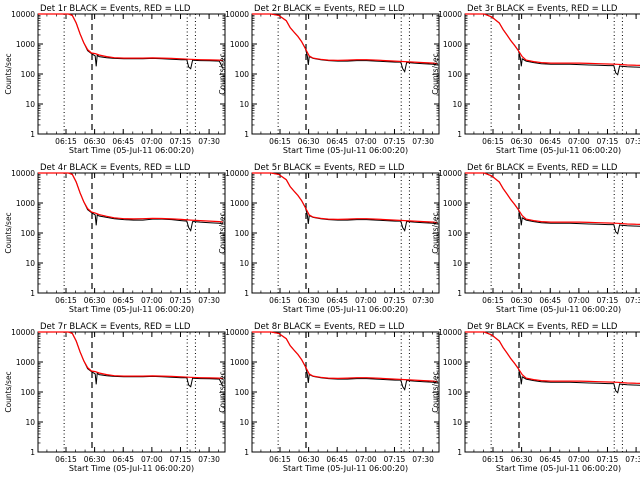 The image size is (640, 480). I want to click on panel-title: Det 6r BLACK = Events, RED = LLD, so click(542, 168).